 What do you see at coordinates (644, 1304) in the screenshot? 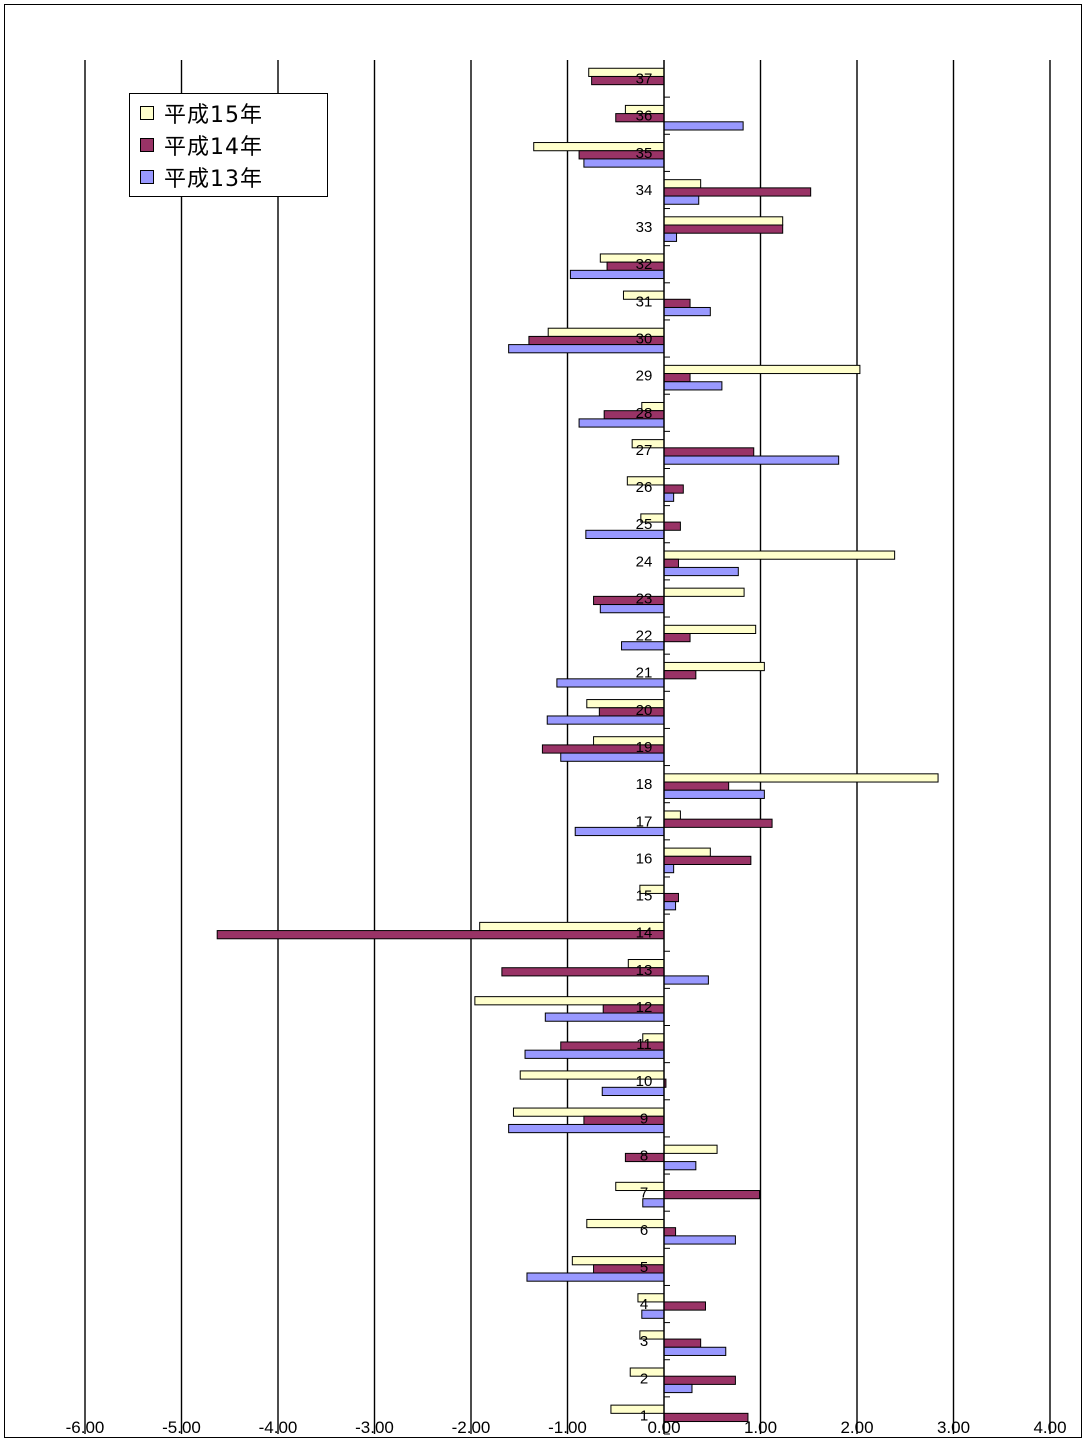
I see `category-label: 4` at bounding box center [644, 1304].